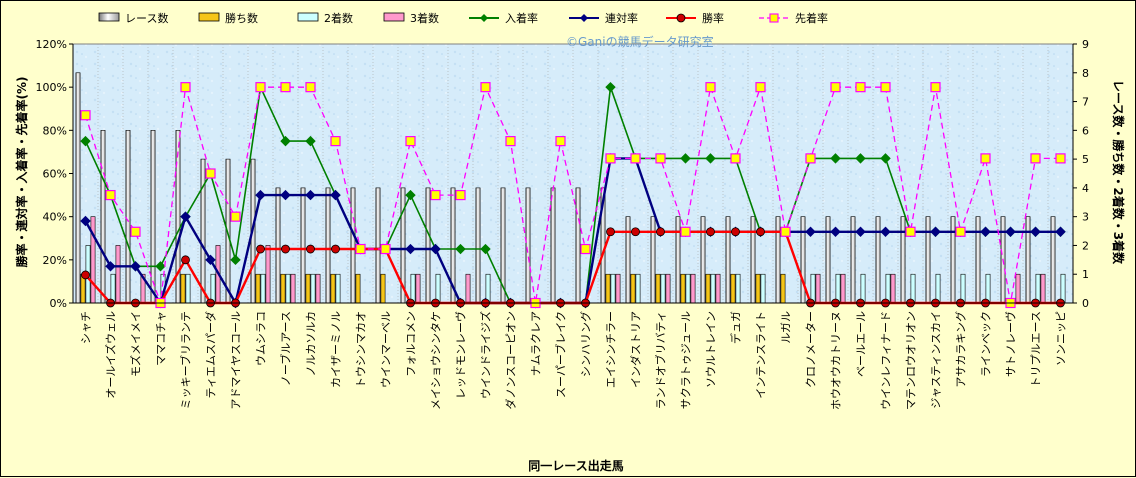 This screenshot has height=478, width=1136. What do you see at coordinates (575, 465) in the screenshot?
I see `x-axis-title: 同一レース出走馬` at bounding box center [575, 465].